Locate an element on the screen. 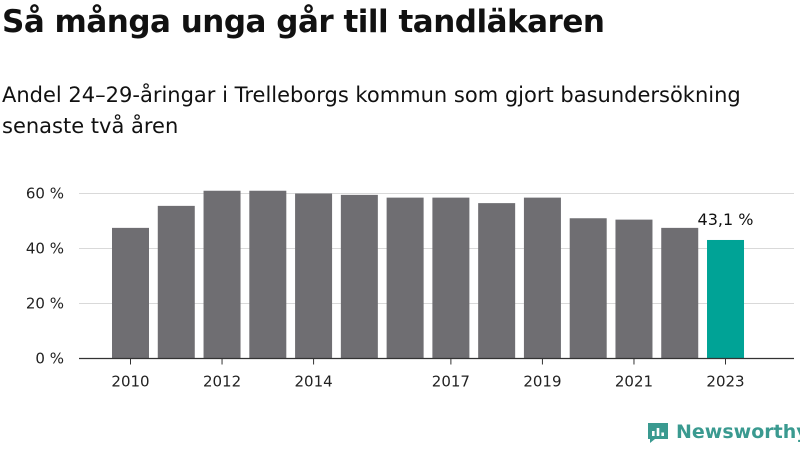 This screenshot has width=800, height=450. y-tick-label: 0 % is located at coordinates (49, 359).